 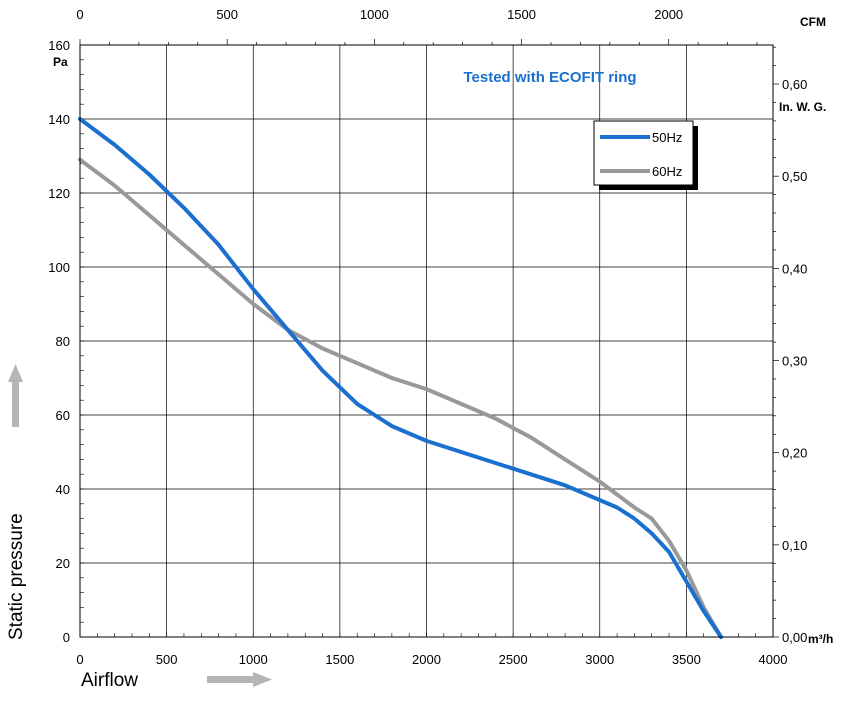 What do you see at coordinates (513, 659) in the screenshot?
I see `x-tick-label: 2500` at bounding box center [513, 659].